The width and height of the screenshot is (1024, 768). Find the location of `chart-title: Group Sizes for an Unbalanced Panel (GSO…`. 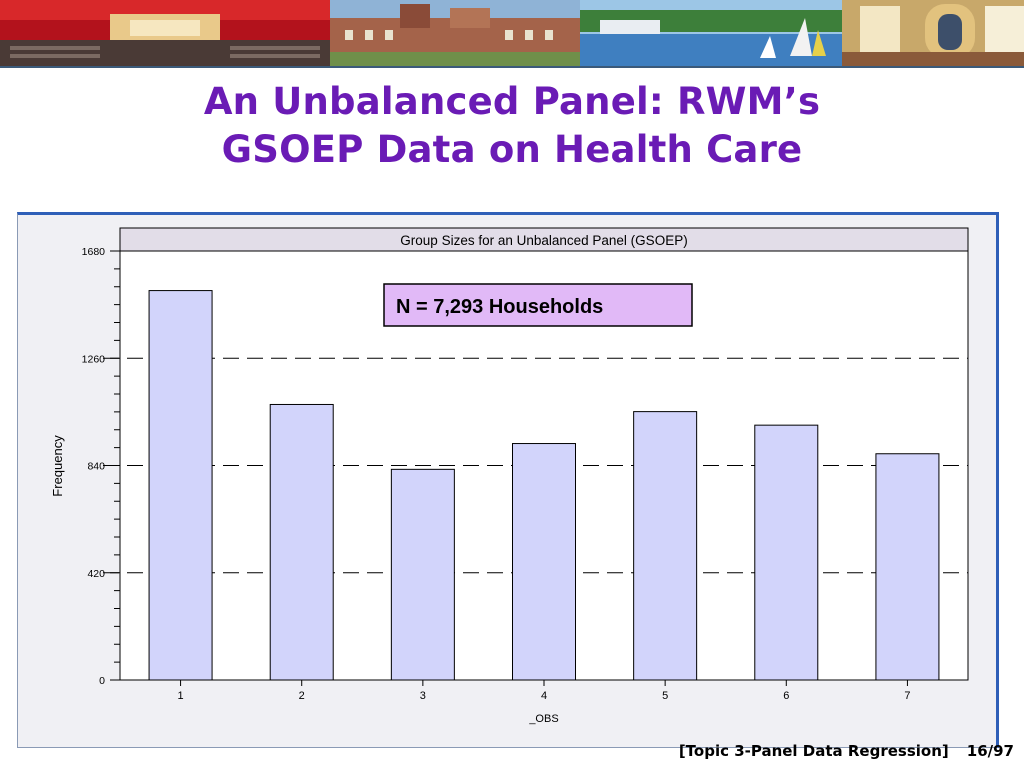

chart-title: Group Sizes for an Unbalanced Panel (GSO… is located at coordinates (543, 240).